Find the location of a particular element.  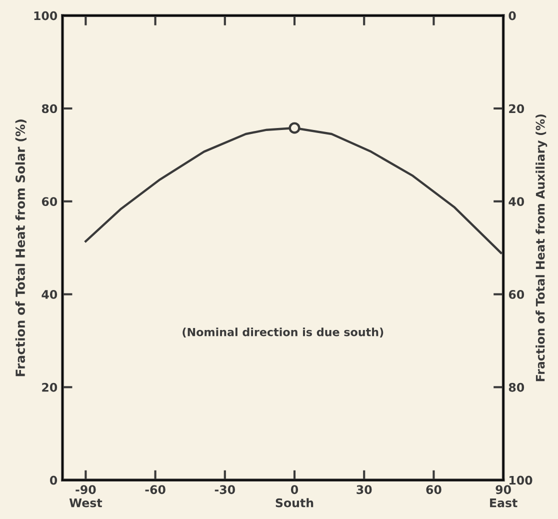

y2-tick-label: 40 is located at coordinates (516, 201).